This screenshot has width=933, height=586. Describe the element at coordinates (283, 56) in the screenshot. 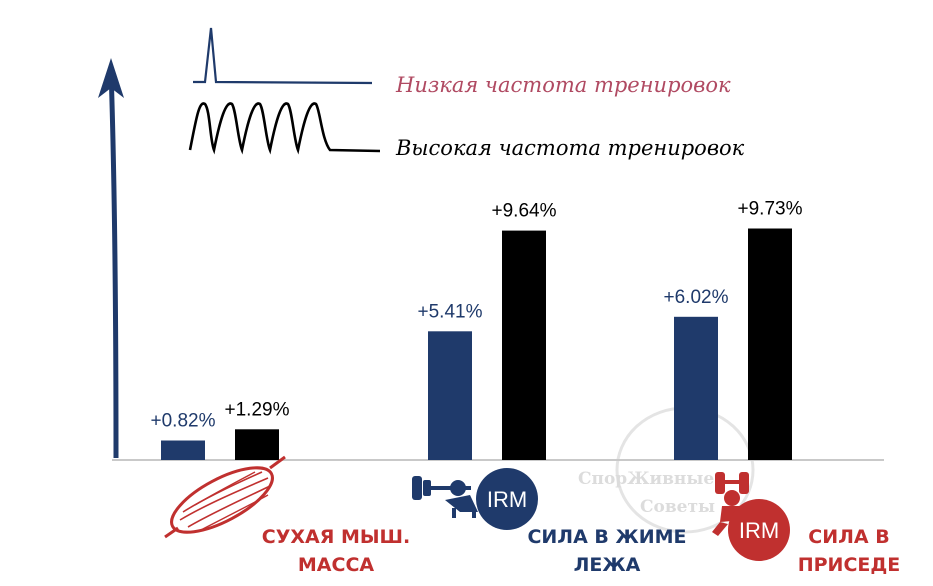

I see `legend-low-spike-icon` at that location.